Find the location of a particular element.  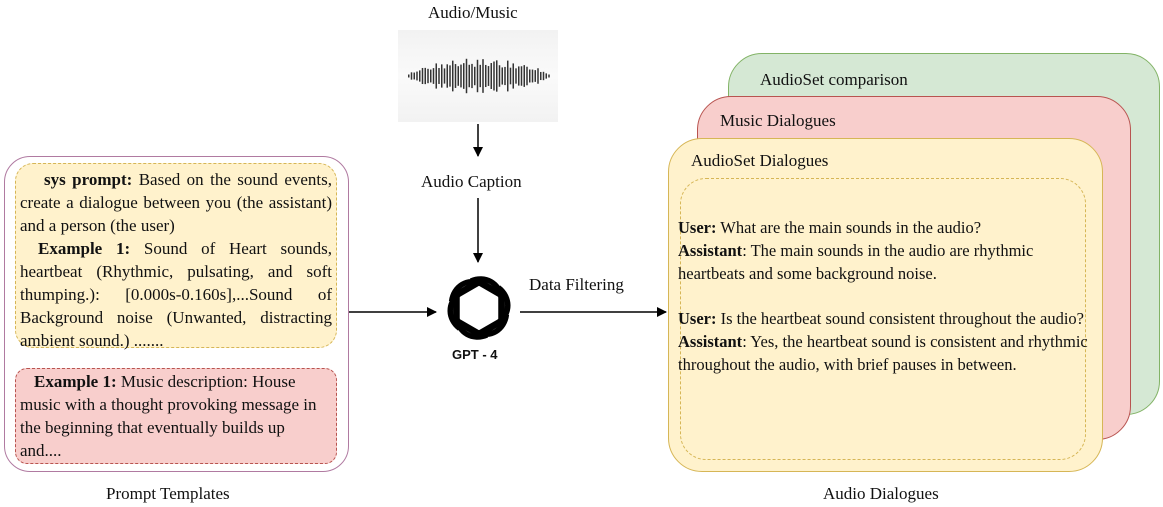

sys-prompt-heading: sys prompt: is located at coordinates (88, 179).